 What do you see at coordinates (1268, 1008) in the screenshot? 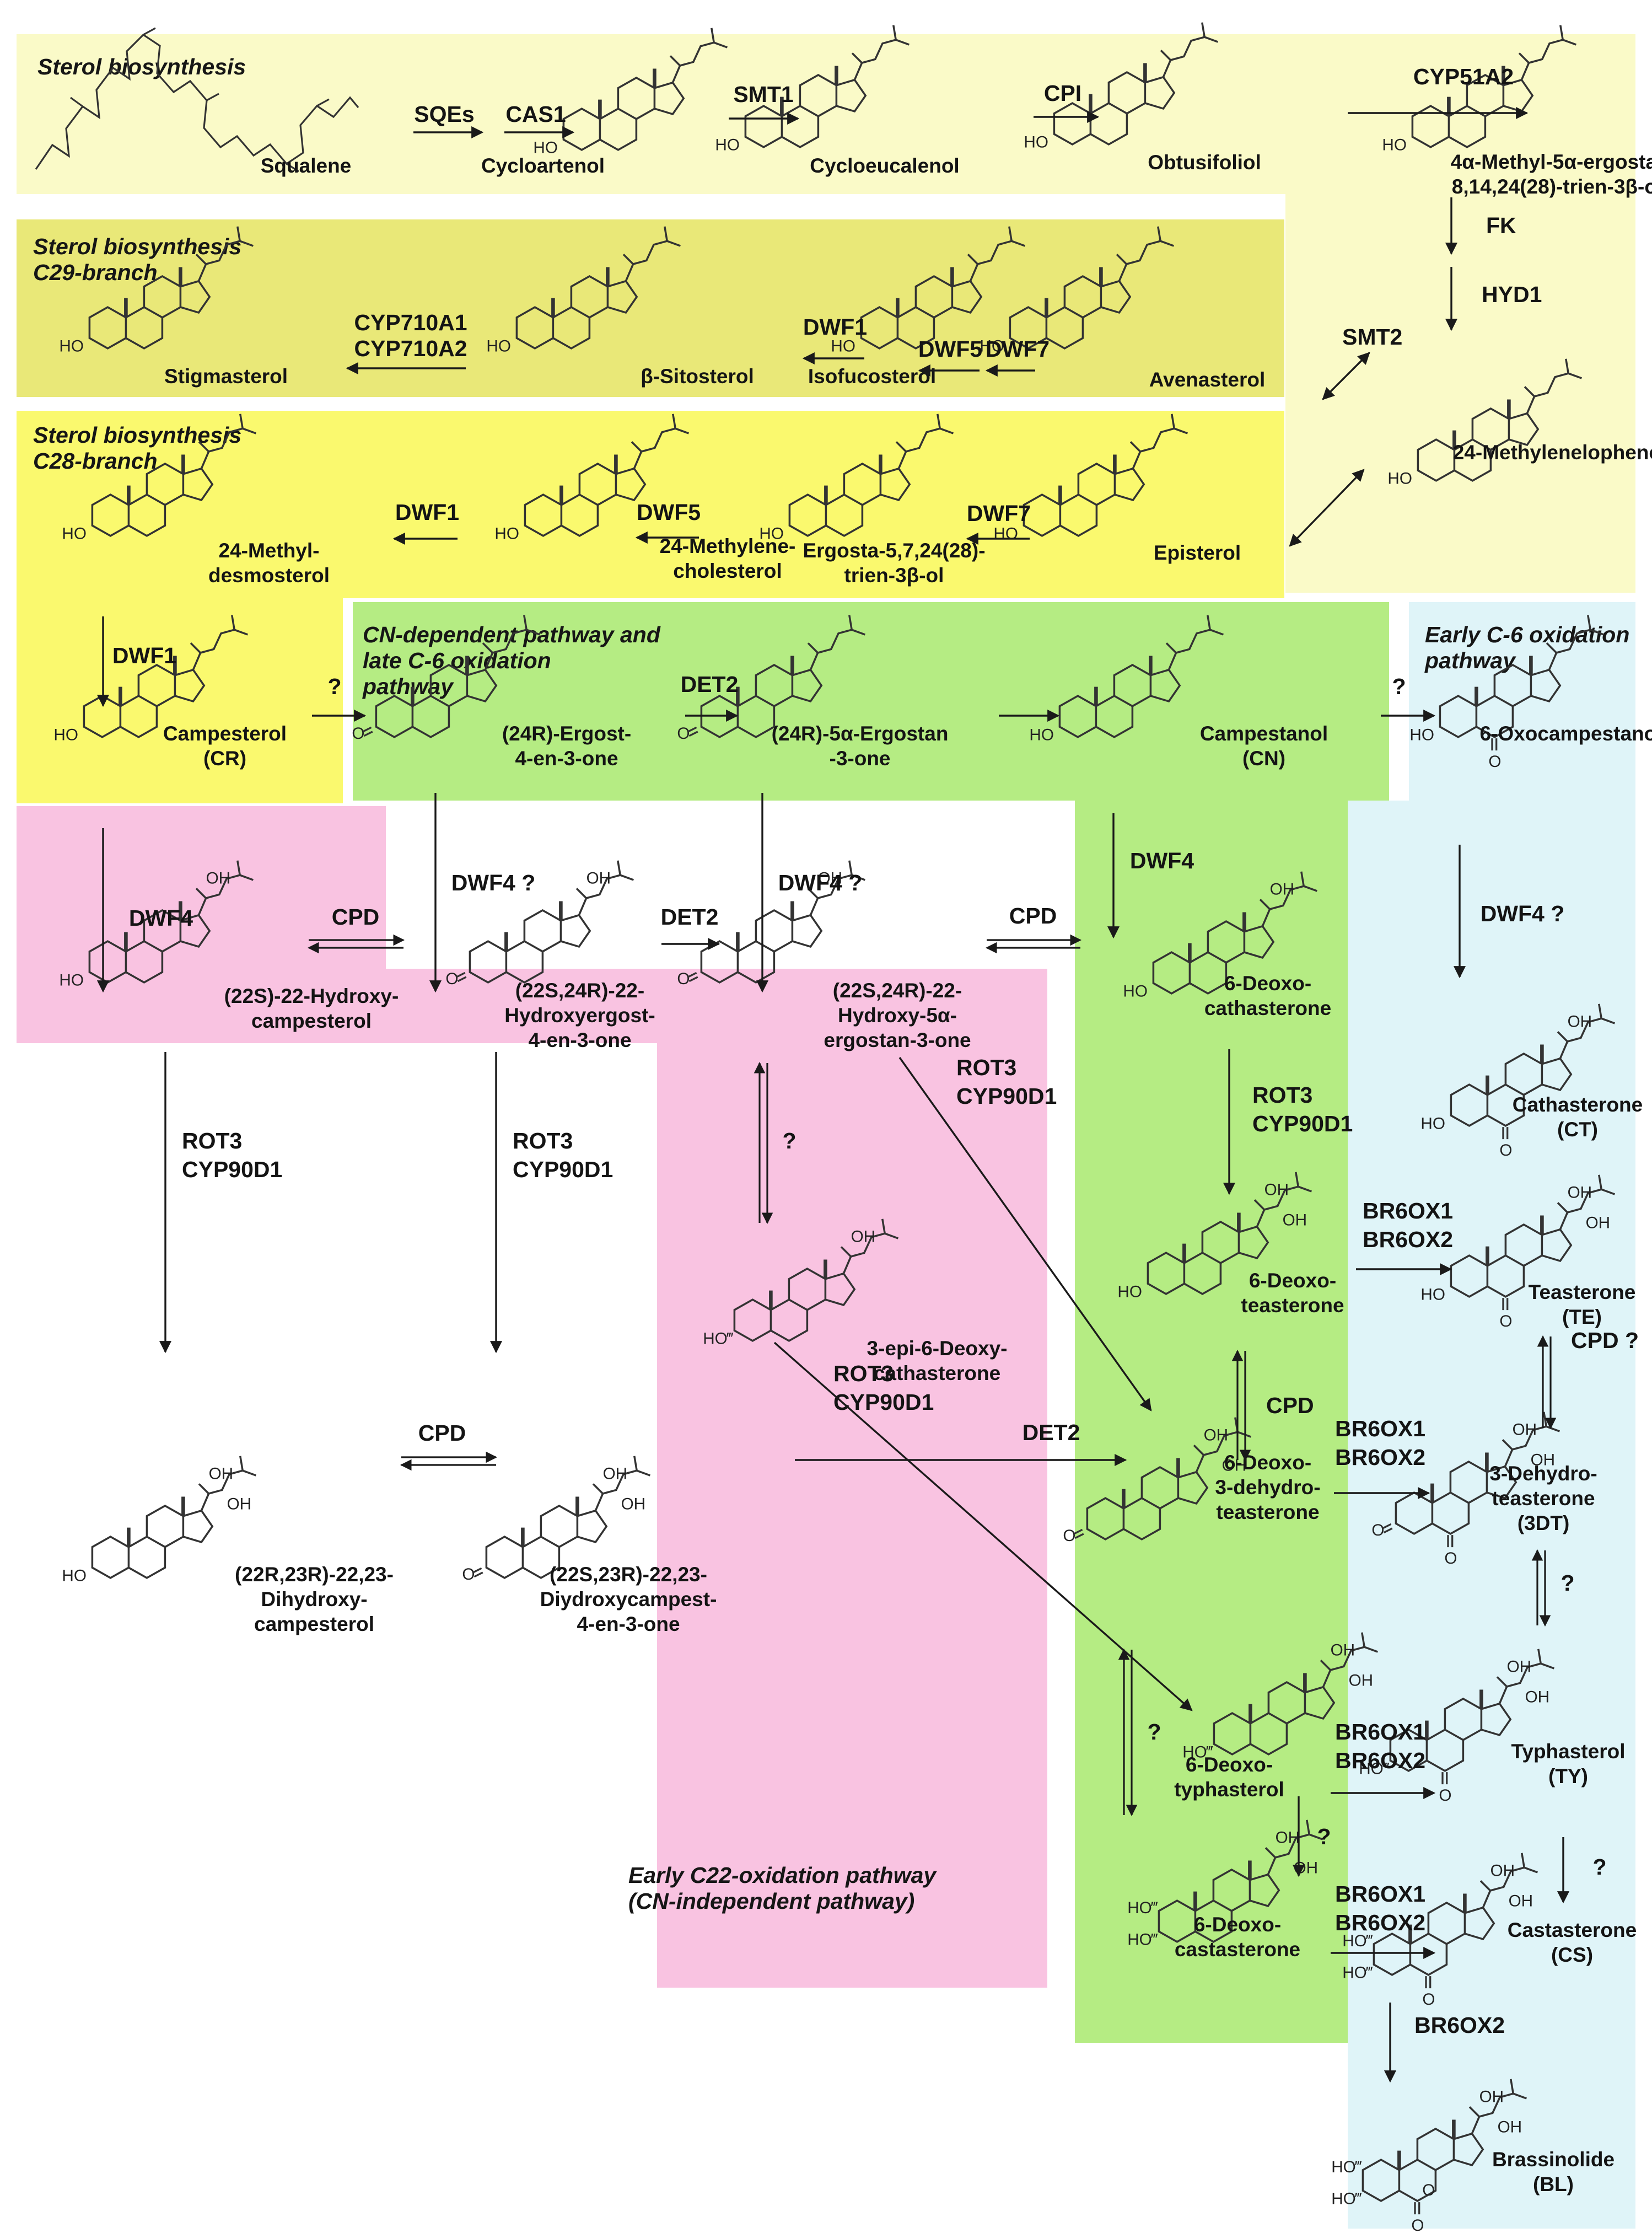
I see `compound-label-line: cathasterone` at bounding box center [1268, 1008].